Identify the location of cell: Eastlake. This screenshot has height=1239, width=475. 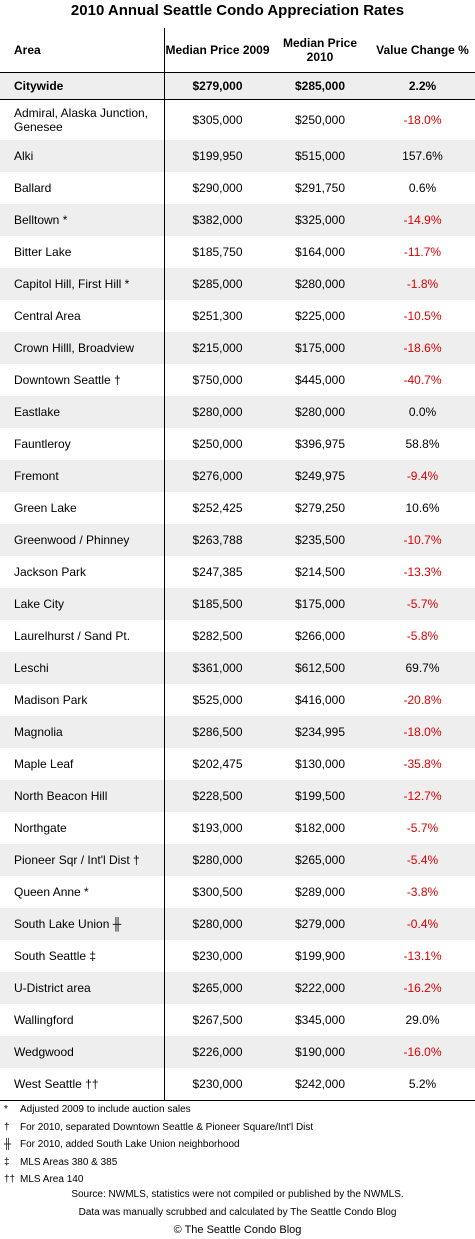
(82, 412).